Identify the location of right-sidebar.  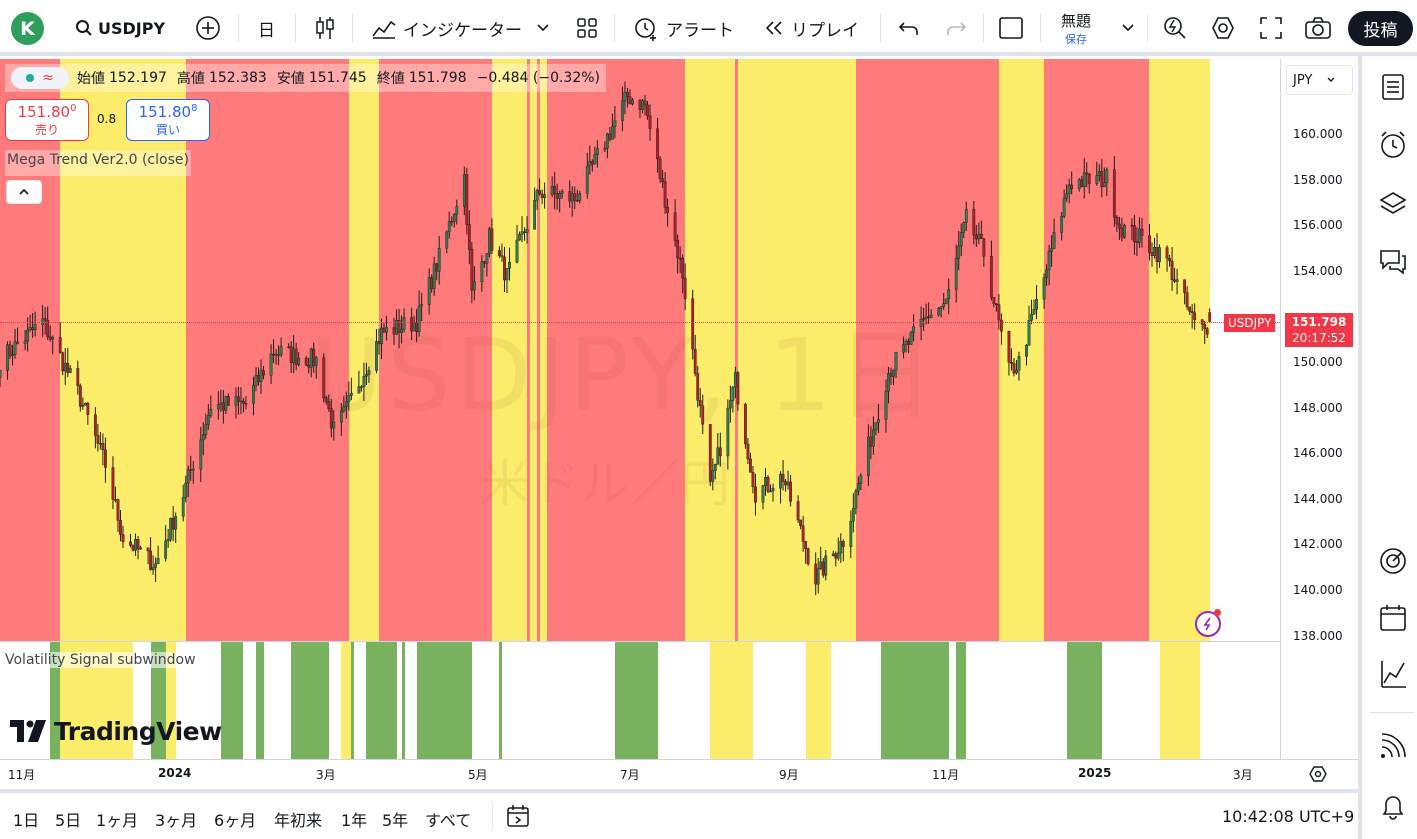
(1387, 447).